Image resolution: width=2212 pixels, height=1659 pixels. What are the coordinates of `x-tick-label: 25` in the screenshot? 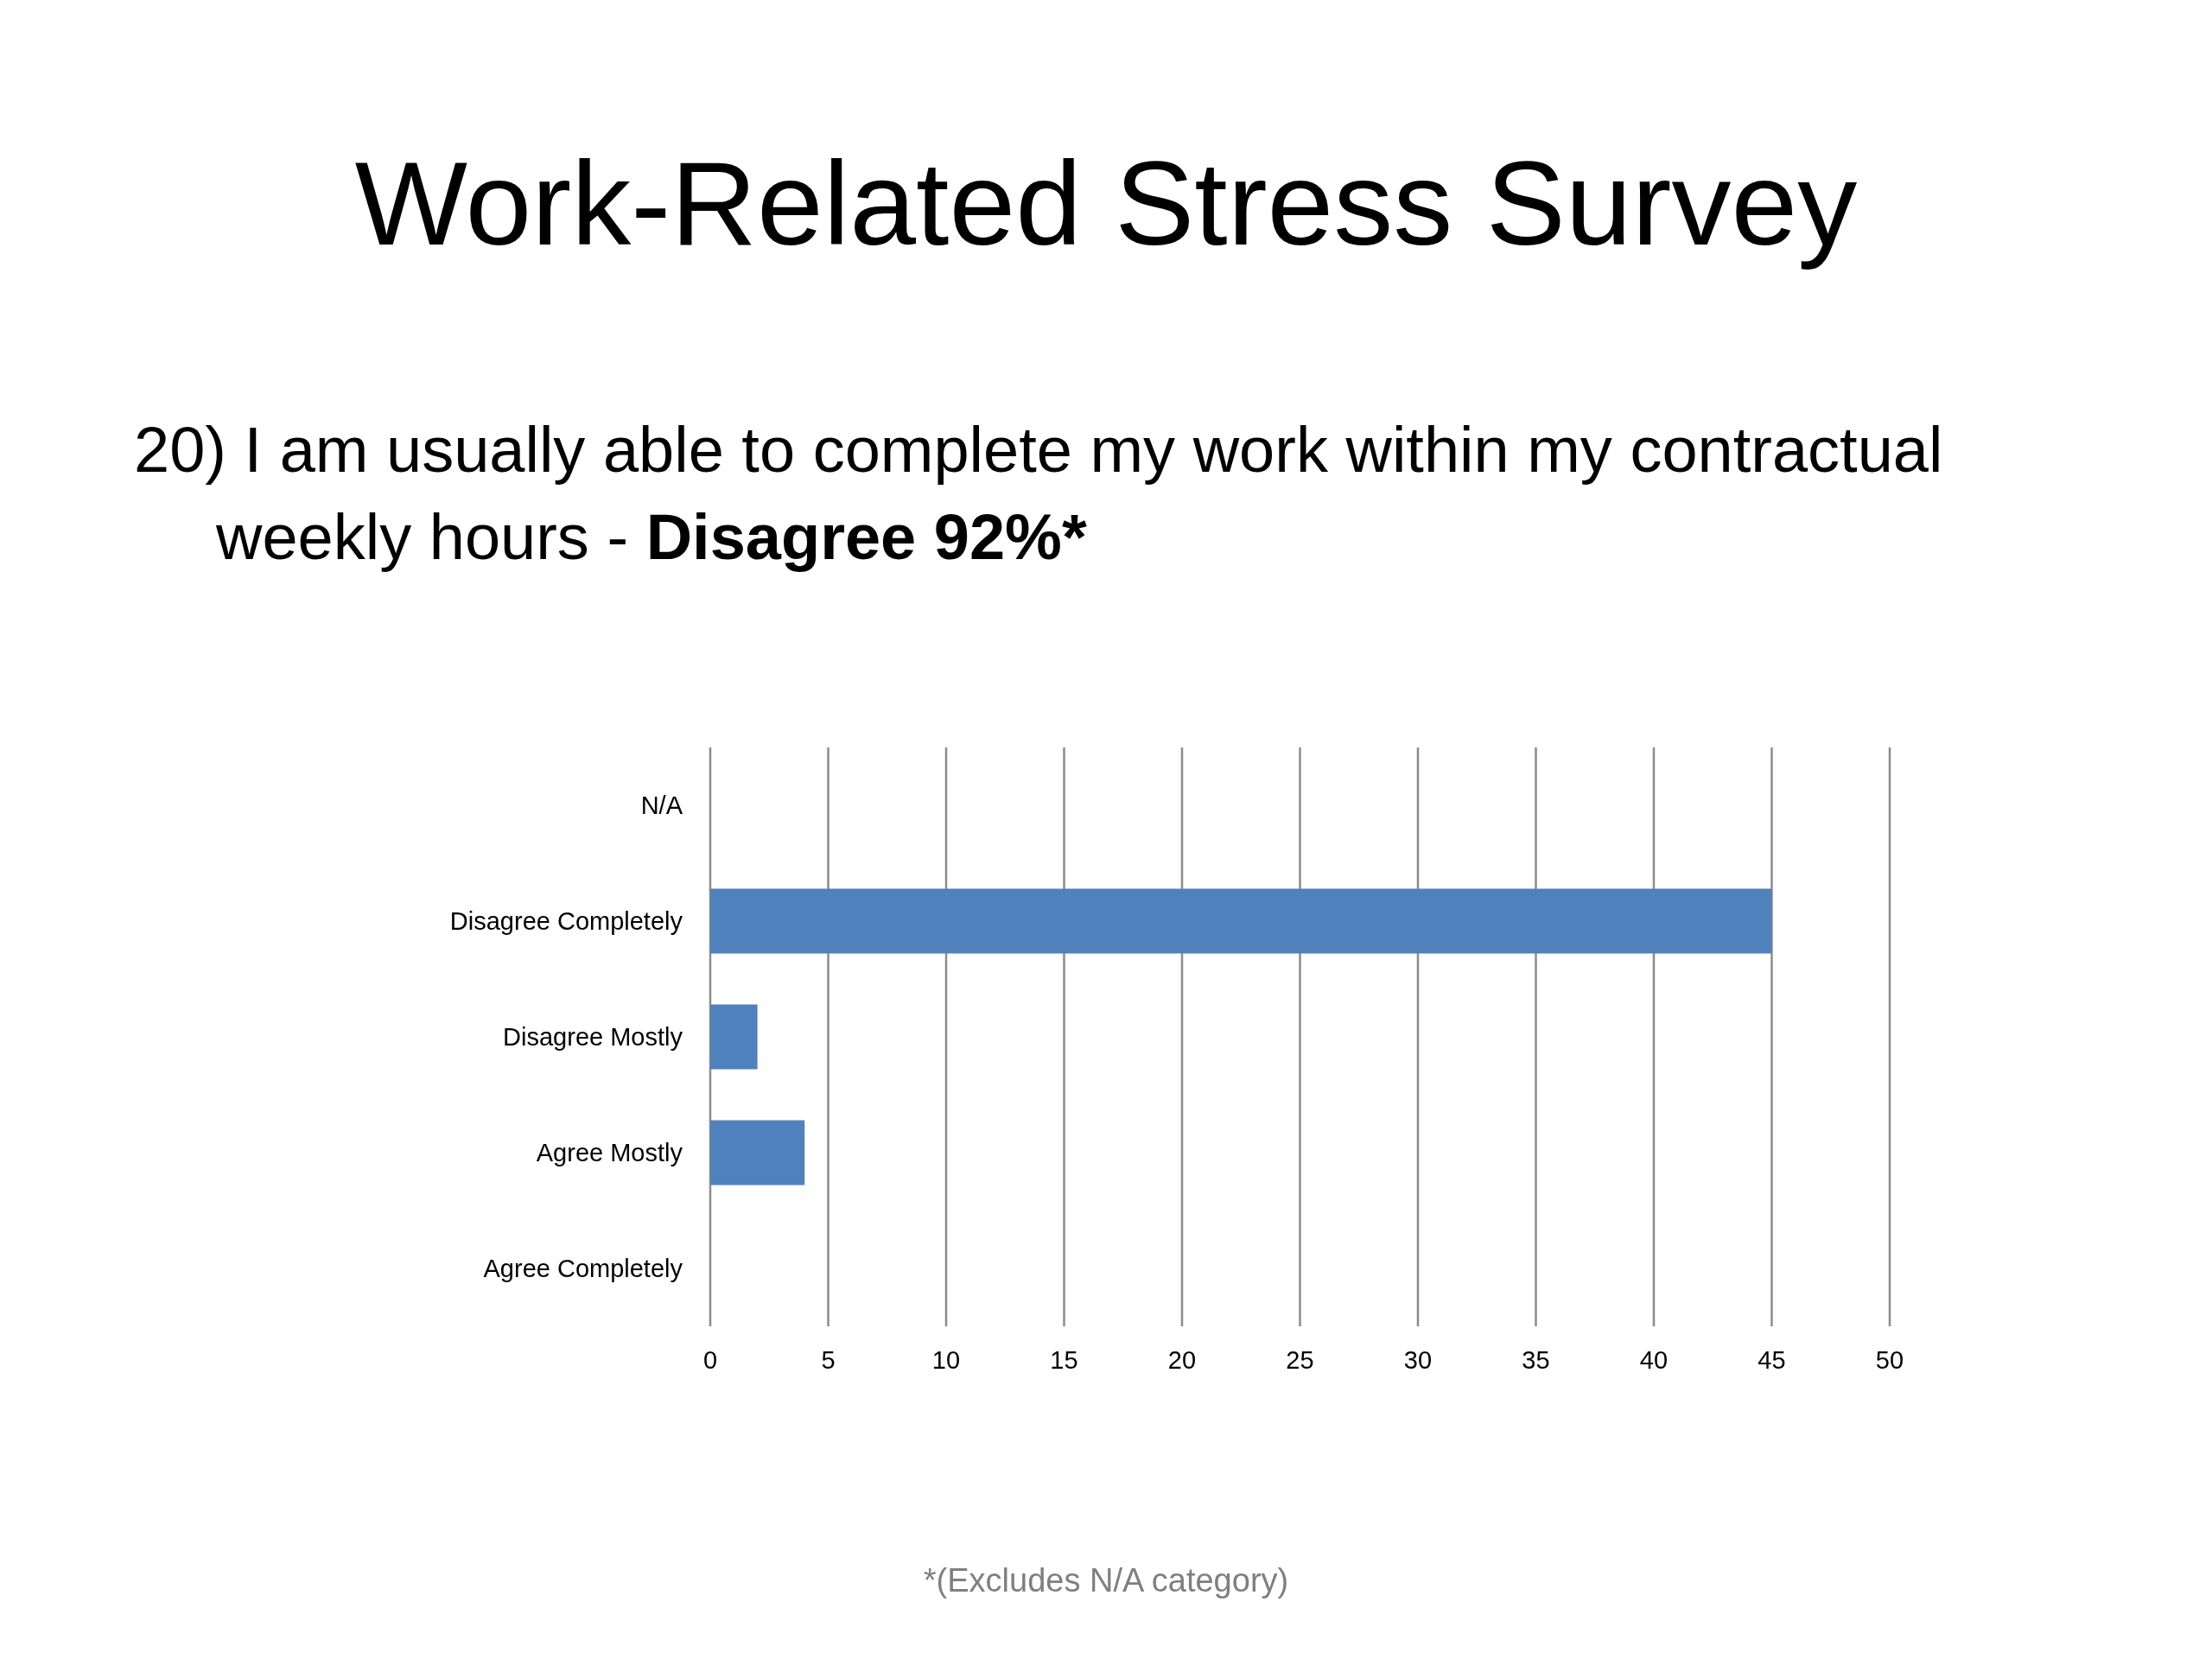 It's located at (1300, 1359).